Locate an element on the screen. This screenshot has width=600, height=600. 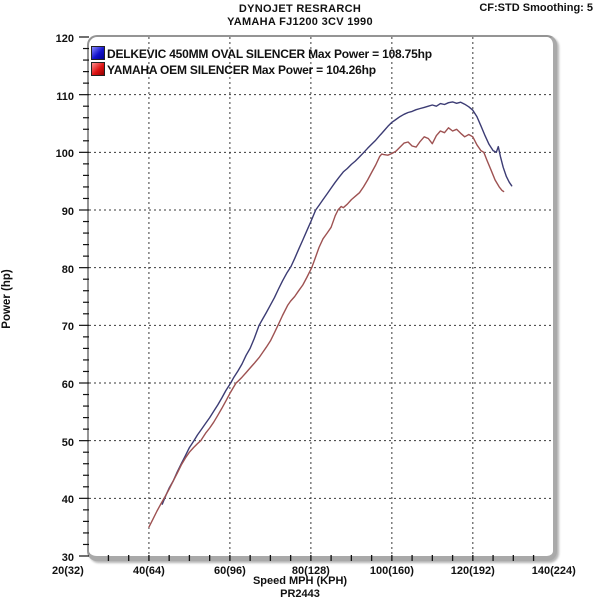
x-tick-label: 100(160) is located at coordinates (391, 571).